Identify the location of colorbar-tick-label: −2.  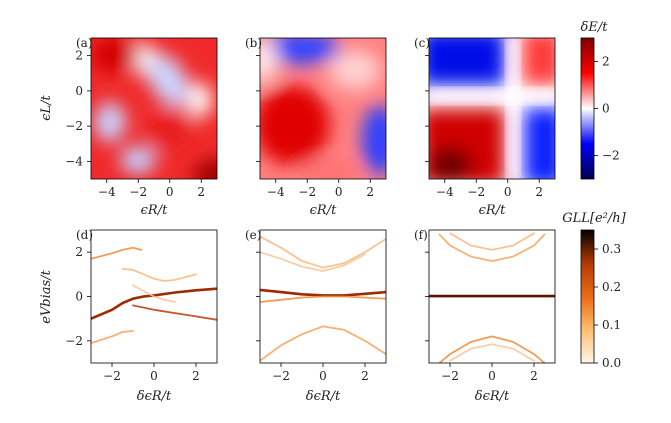
(611, 156).